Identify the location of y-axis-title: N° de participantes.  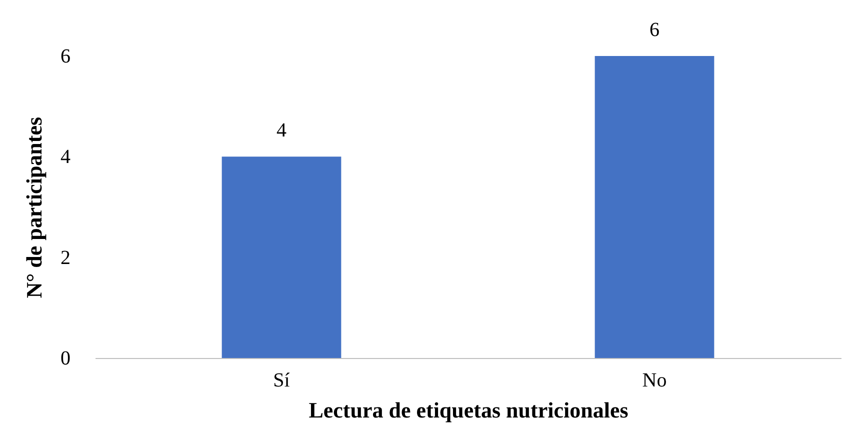
(34, 207).